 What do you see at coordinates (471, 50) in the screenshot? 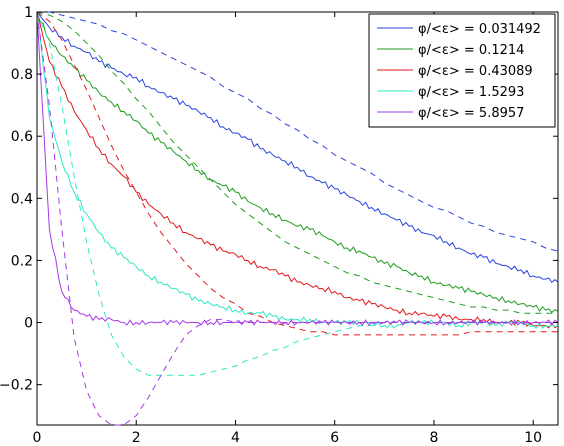
I see `legend-label: φ/<ε> = 0.1214` at bounding box center [471, 50].